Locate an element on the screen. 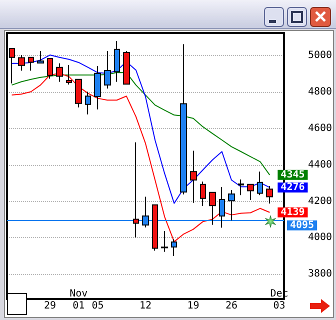  y-tick-label: 5000 is located at coordinates (320, 56).